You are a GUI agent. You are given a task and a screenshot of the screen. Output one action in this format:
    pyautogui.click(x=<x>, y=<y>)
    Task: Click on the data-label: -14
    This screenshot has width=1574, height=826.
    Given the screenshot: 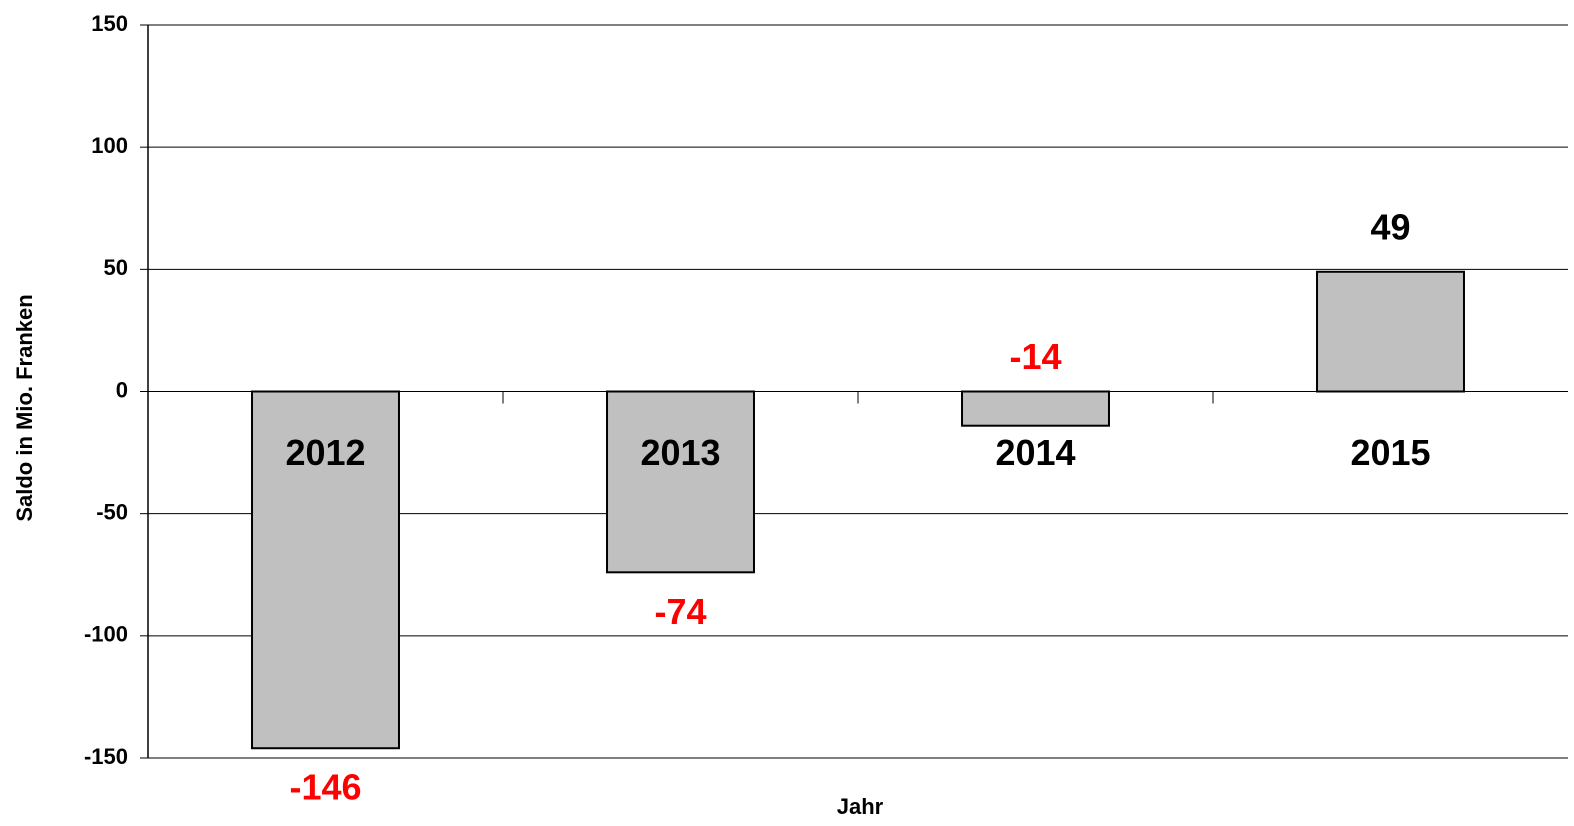 What is the action you would take?
    pyautogui.click(x=1035, y=356)
    